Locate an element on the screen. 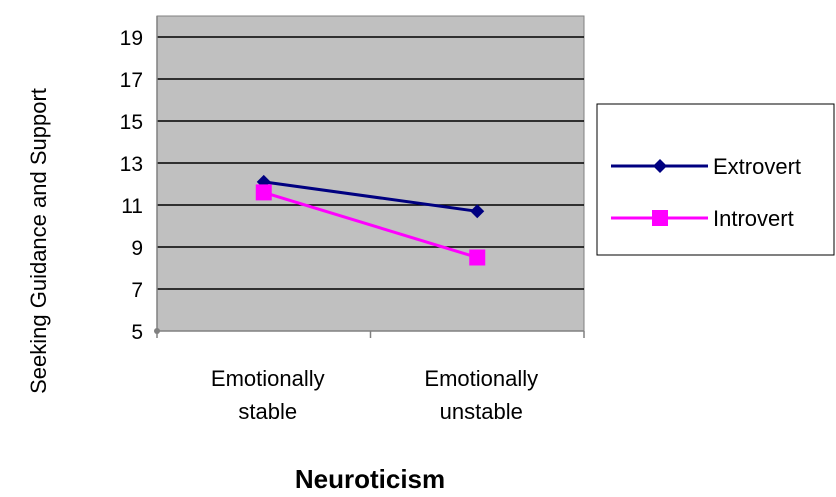 This screenshot has height=497, width=836. legend-box is located at coordinates (715, 179).